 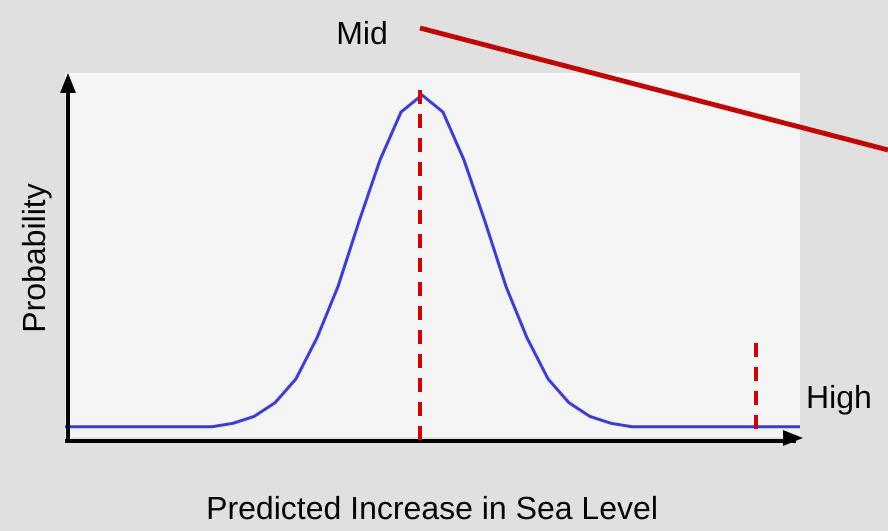 What do you see at coordinates (362, 32) in the screenshot?
I see `text: Mid` at bounding box center [362, 32].